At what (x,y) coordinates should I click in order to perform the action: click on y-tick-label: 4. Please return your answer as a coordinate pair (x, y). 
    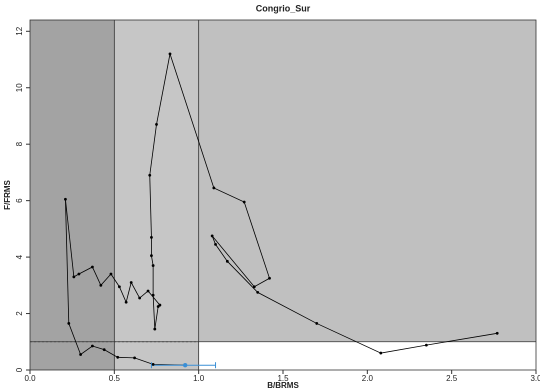
    Looking at the image, I should click on (19, 256).